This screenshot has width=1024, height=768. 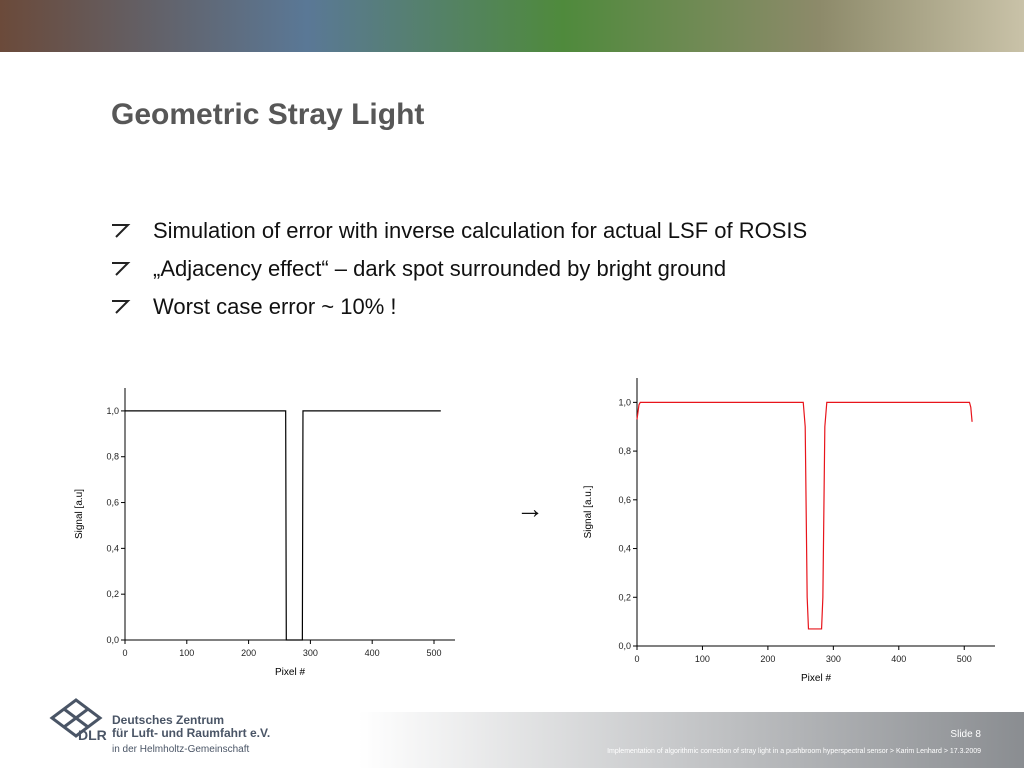 I want to click on logo-text: DLR, so click(x=92, y=735).